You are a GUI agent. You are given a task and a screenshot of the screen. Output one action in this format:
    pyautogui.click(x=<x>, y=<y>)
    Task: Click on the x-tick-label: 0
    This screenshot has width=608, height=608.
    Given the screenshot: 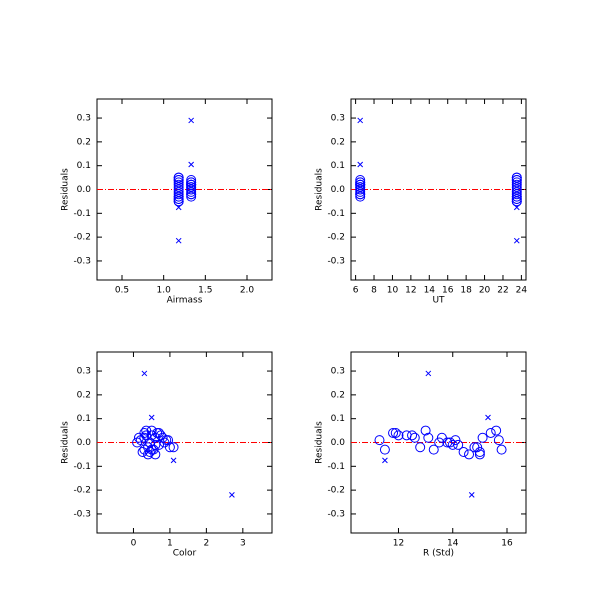 What is the action you would take?
    pyautogui.click(x=134, y=544)
    